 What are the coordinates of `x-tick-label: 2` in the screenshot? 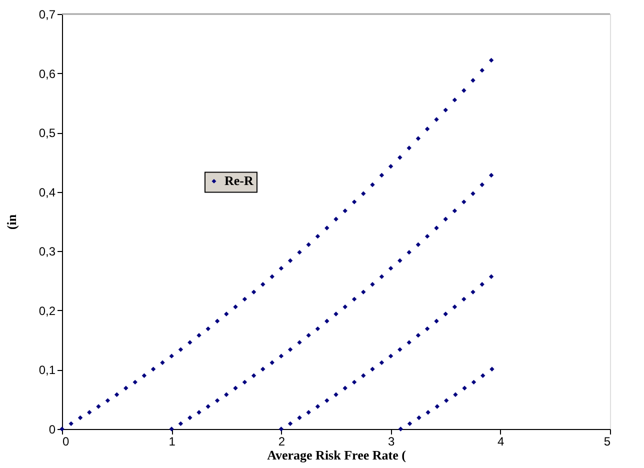 It's located at (282, 441).